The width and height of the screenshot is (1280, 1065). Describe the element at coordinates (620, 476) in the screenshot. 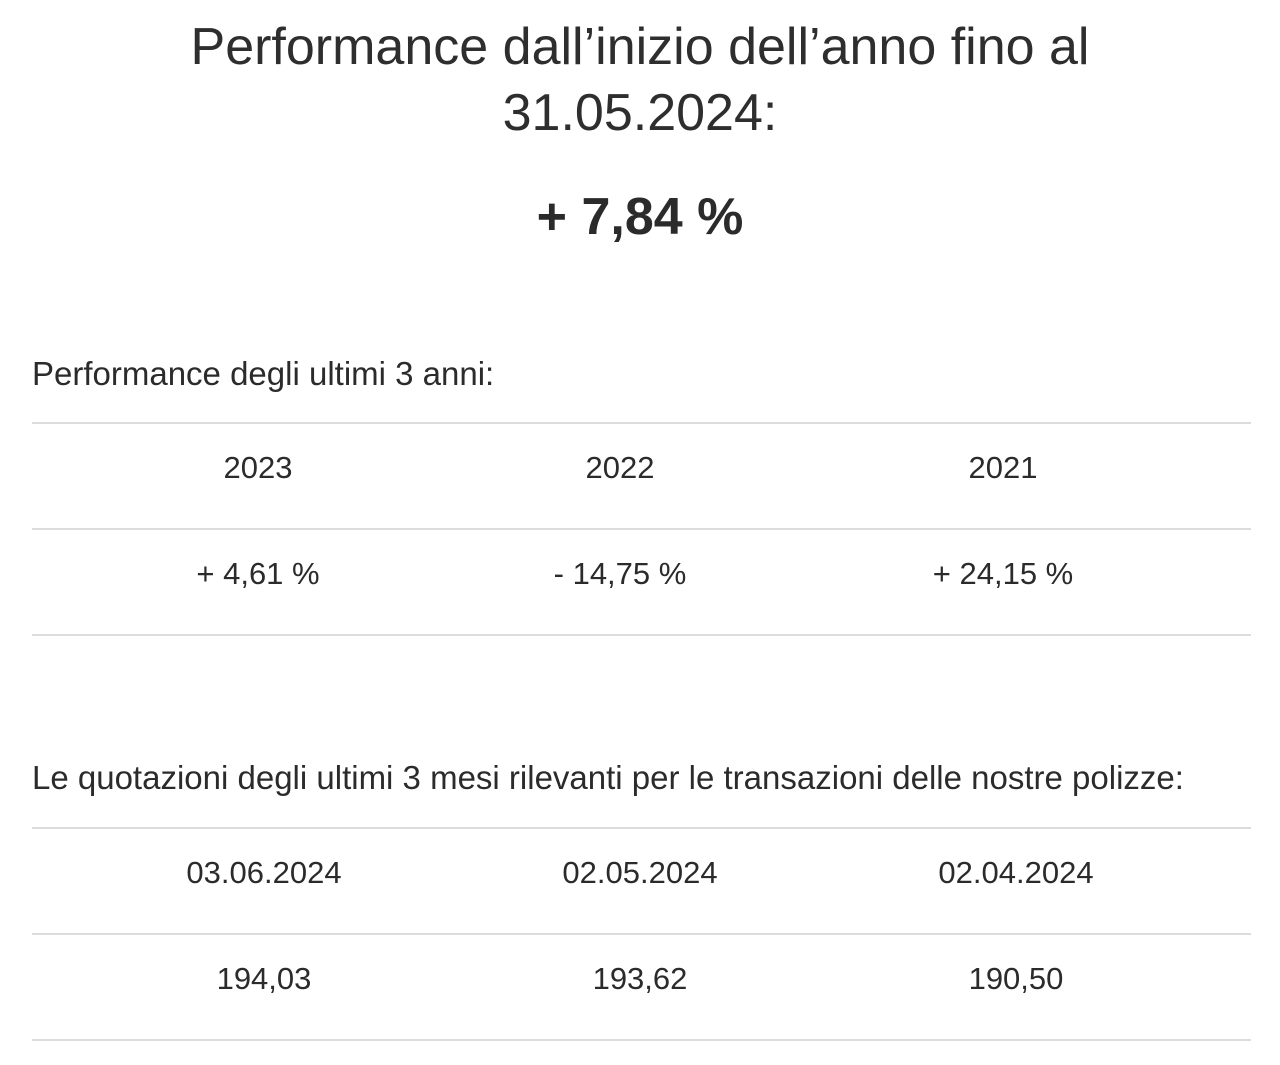

I see `year-header-cell: 2022` at that location.